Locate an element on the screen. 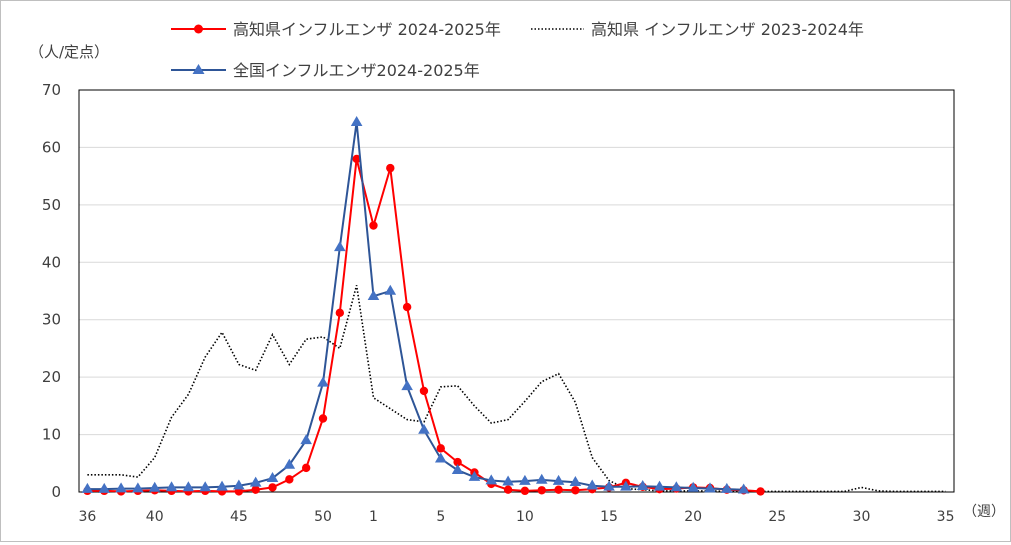 This screenshot has width=1011, height=545. y-tick-label: 30 is located at coordinates (51, 320).